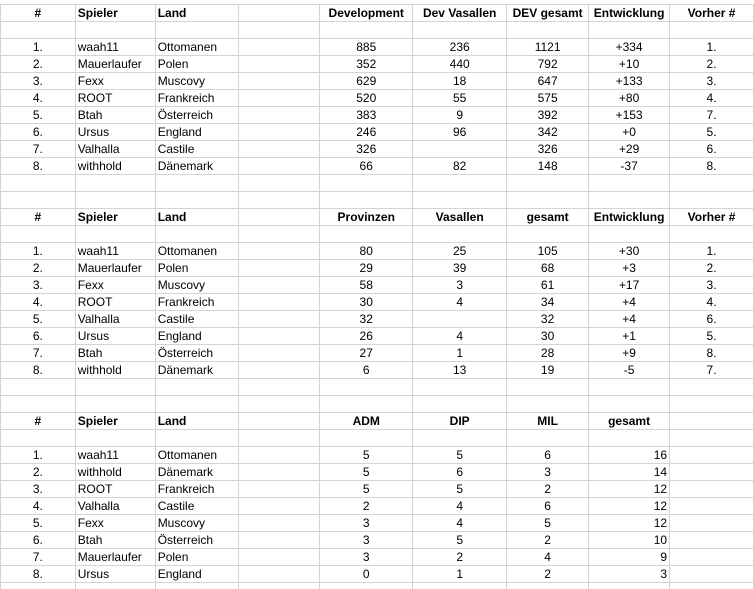 This screenshot has width=754, height=589. What do you see at coordinates (711, 336) in the screenshot?
I see `cell: 5.` at bounding box center [711, 336].